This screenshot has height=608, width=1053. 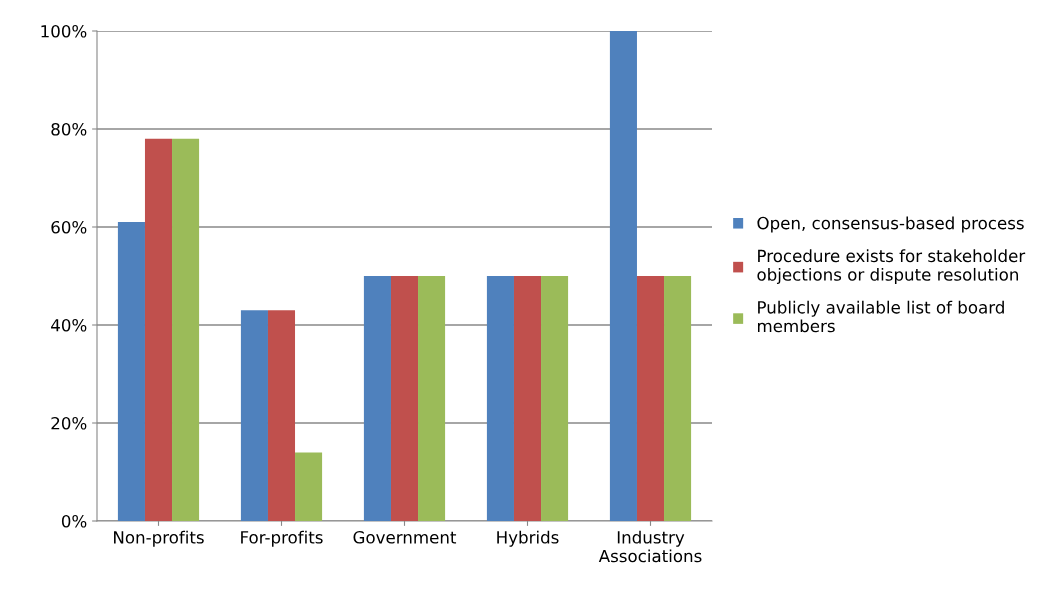 I want to click on legend-label: Publicly available list of board members, so click(x=881, y=316).